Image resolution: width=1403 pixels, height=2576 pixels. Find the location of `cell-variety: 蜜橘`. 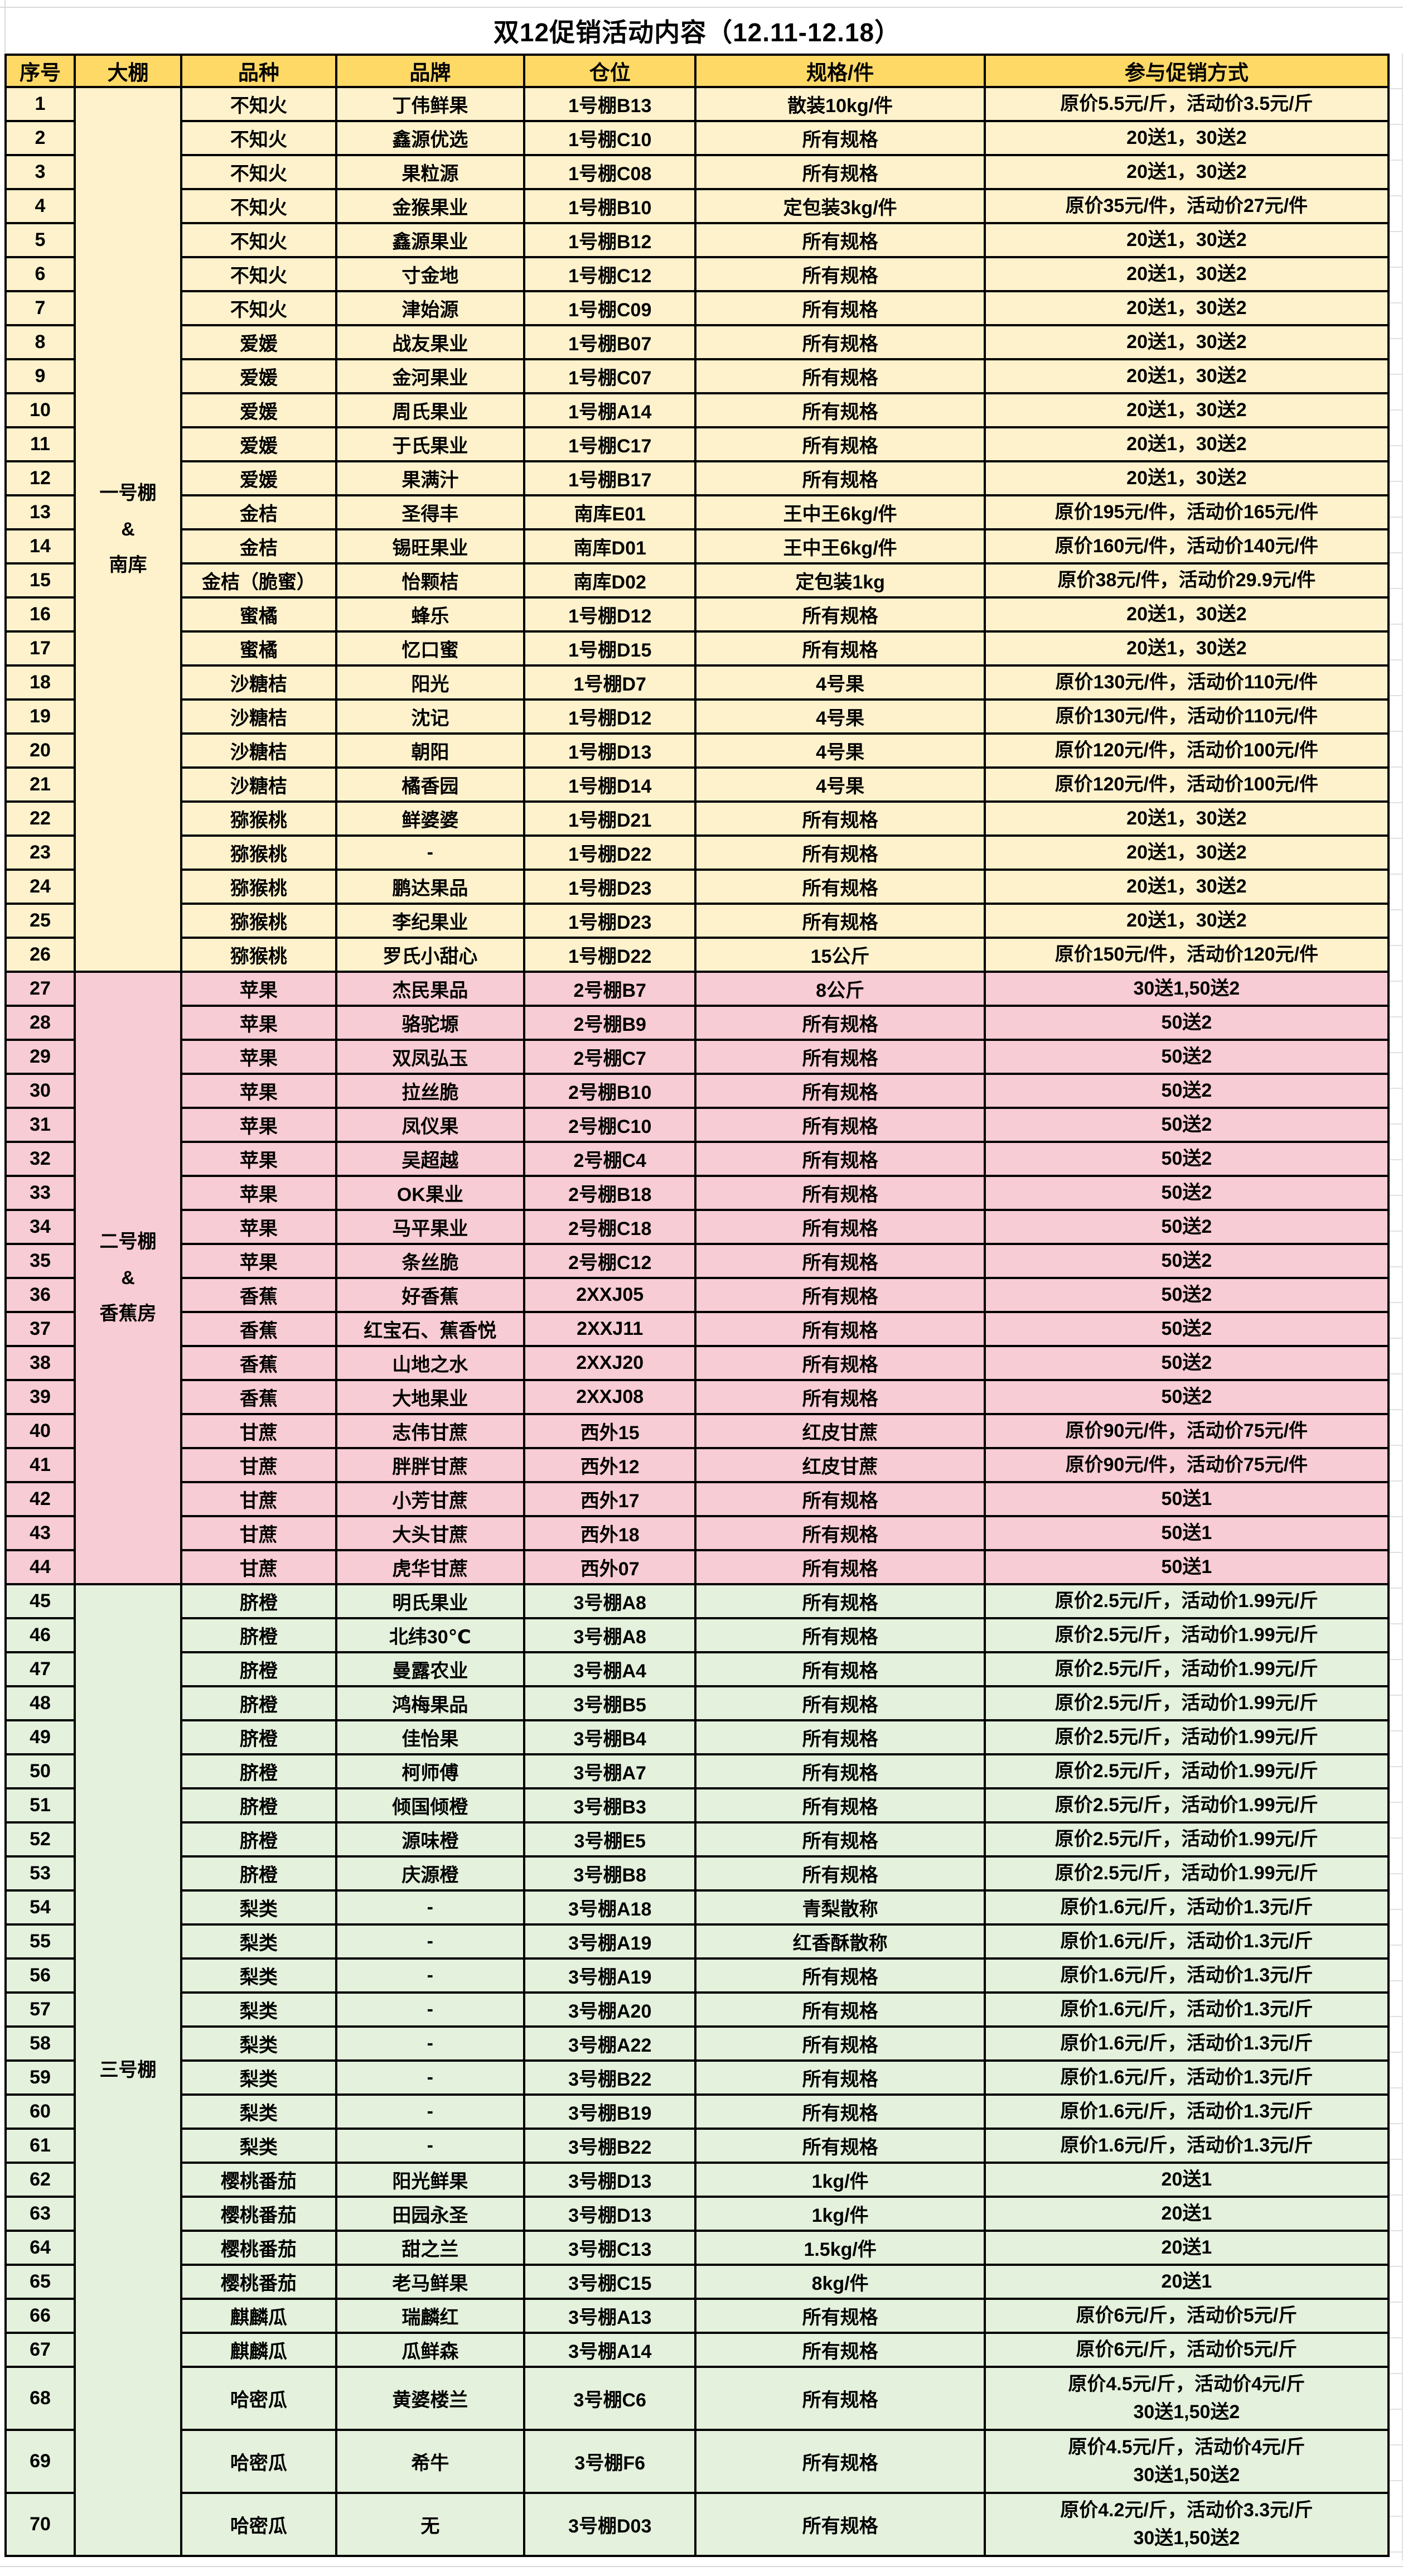

cell-variety: 蜜橘 is located at coordinates (259, 614).